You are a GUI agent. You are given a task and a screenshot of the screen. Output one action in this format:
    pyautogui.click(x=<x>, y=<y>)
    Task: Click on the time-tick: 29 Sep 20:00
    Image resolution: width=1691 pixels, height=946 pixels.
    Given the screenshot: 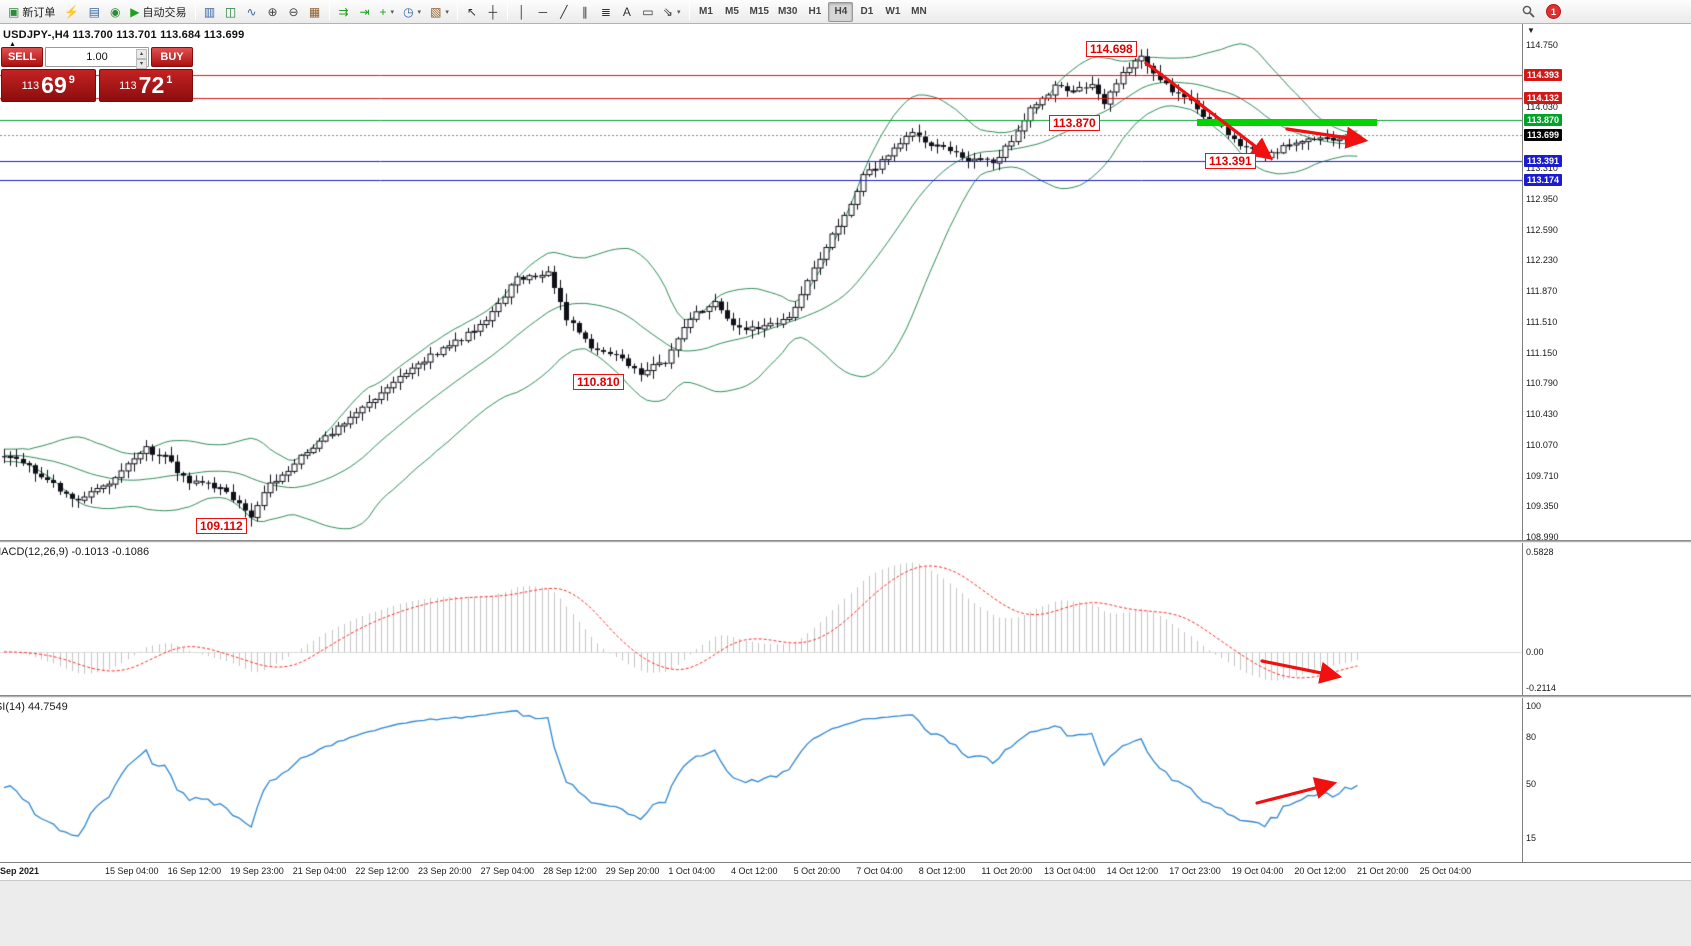 What is the action you would take?
    pyautogui.click(x=632, y=871)
    